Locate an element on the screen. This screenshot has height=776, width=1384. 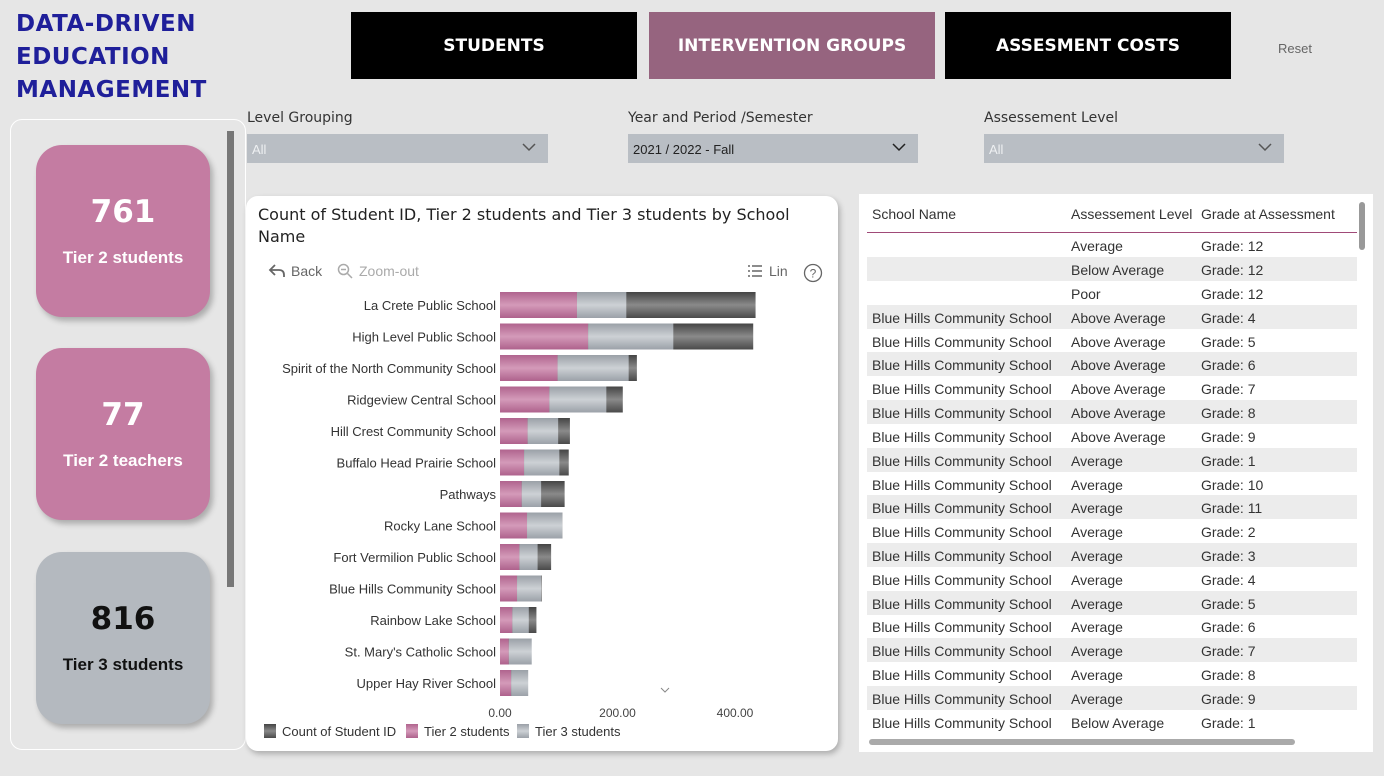
filter-label: Assessement Level is located at coordinates (1051, 118).